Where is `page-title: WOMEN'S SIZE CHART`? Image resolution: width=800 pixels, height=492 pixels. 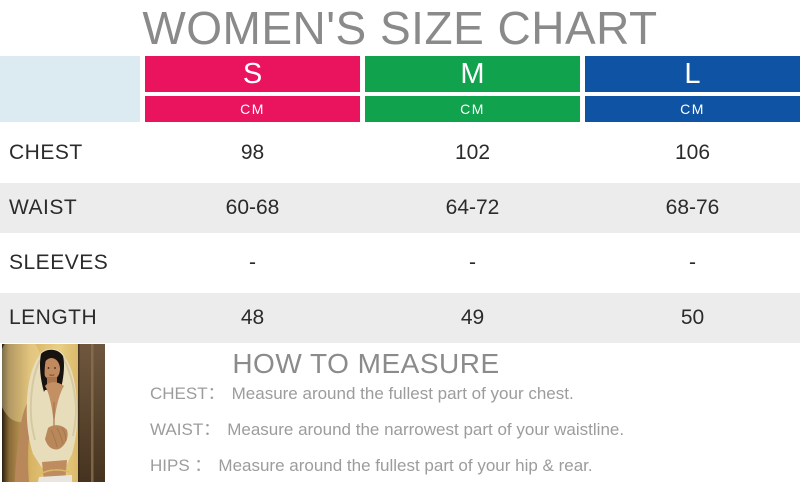
page-title: WOMEN'S SIZE CHART is located at coordinates (400, 28).